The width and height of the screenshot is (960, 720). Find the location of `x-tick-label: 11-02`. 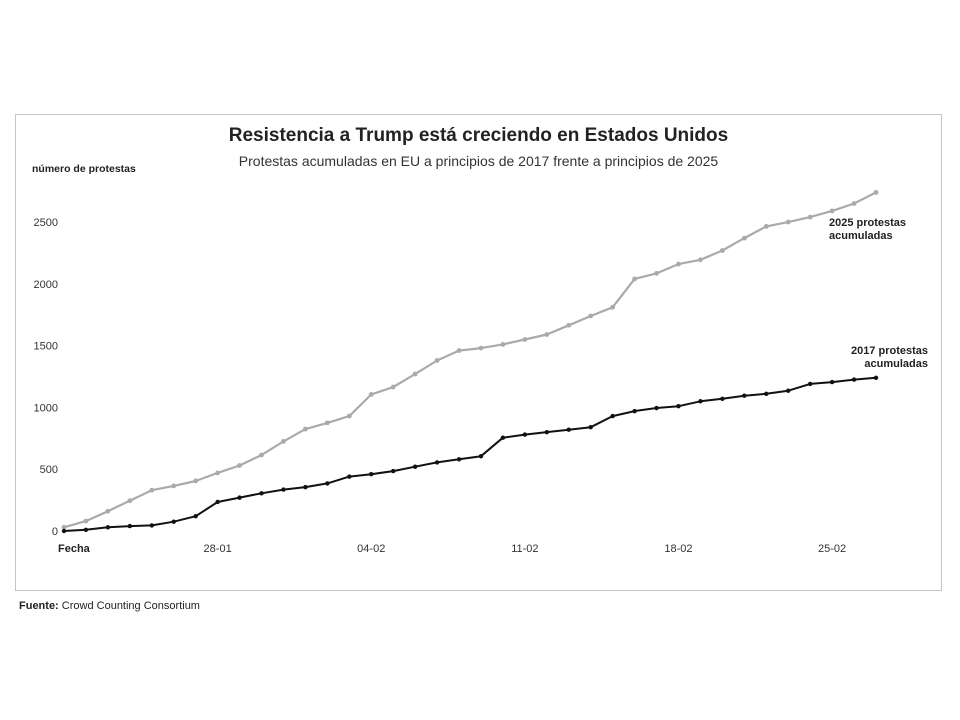

x-tick-label: 11-02 is located at coordinates (524, 549).